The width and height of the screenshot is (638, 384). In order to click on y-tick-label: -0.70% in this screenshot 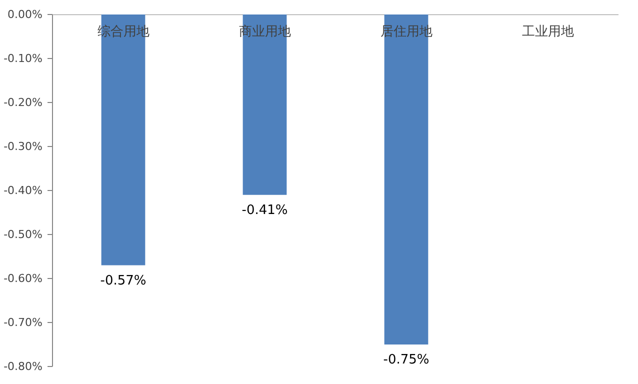, I will do `click(23, 322)`.